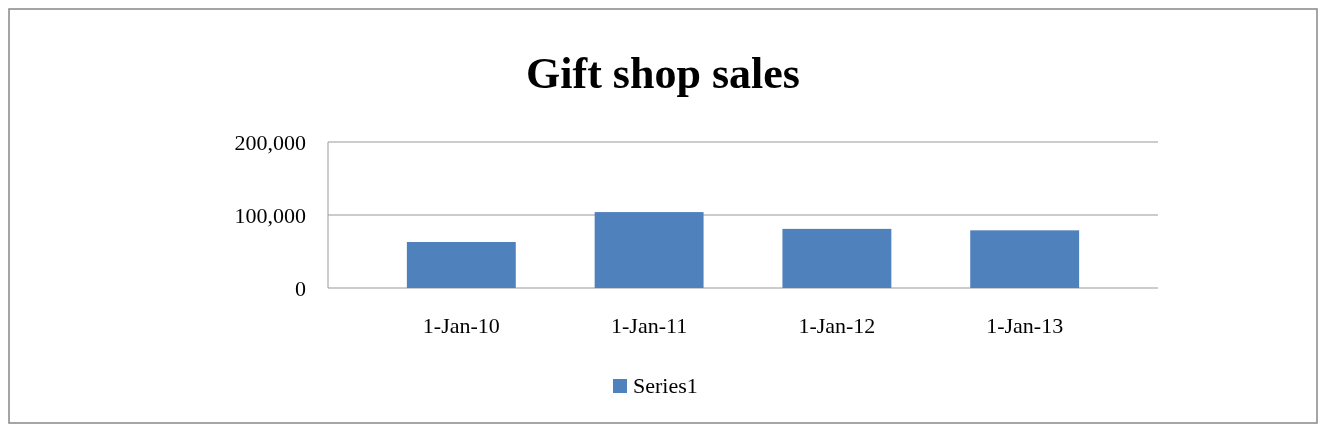 This screenshot has width=1326, height=432. What do you see at coordinates (270, 215) in the screenshot?
I see `y-tick-label: 100,000` at bounding box center [270, 215].